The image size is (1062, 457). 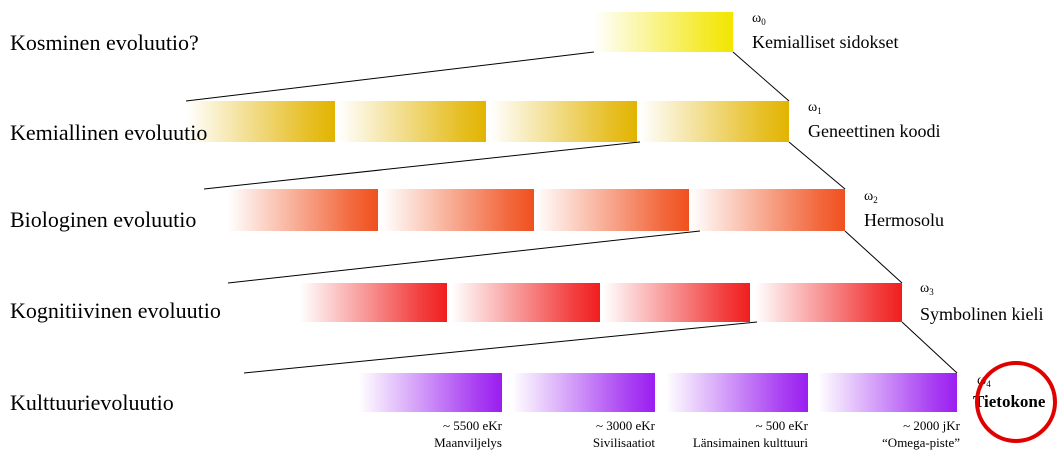 I want to click on stage-label-cultural: Kulttuurievoluutio, so click(x=92, y=402).